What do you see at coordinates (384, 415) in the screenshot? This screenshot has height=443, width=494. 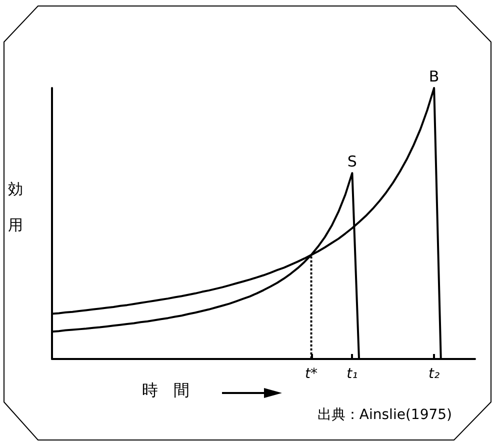 I see `source-note: 出典：Ainslie(1975)` at bounding box center [384, 415].